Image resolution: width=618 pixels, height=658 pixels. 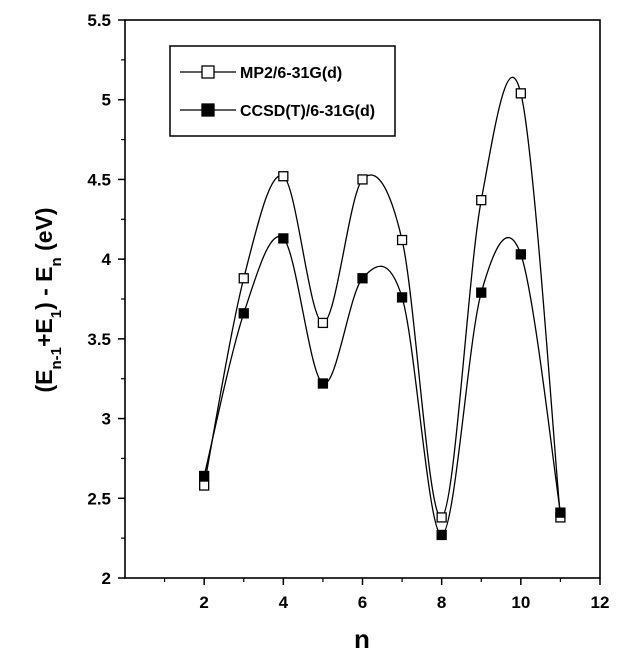 I want to click on x-tick-label: 8, so click(x=441, y=602).